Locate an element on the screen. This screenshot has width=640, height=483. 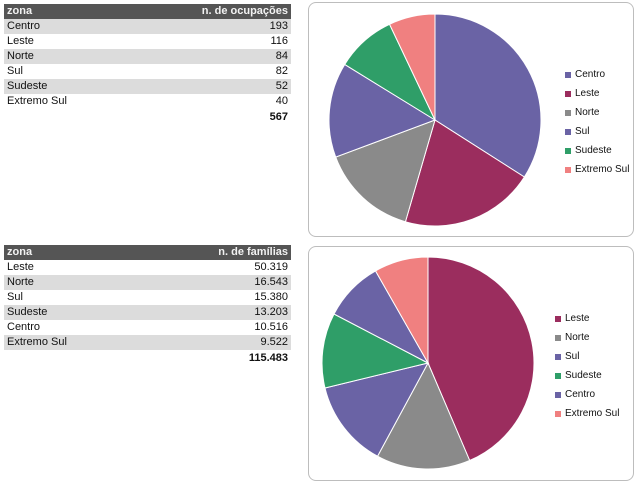
table-total: 567 is located at coordinates (147, 117).